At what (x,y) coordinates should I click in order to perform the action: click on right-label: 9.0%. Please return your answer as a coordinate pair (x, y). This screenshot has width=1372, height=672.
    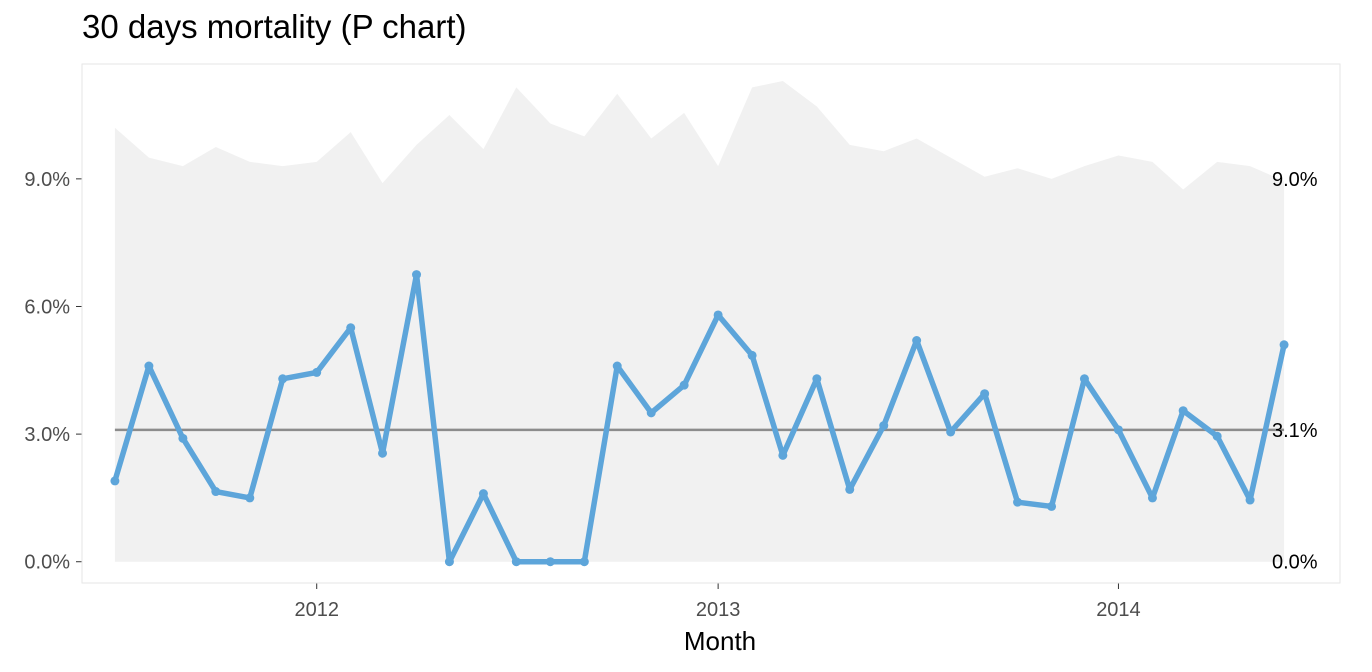
    Looking at the image, I should click on (1295, 180).